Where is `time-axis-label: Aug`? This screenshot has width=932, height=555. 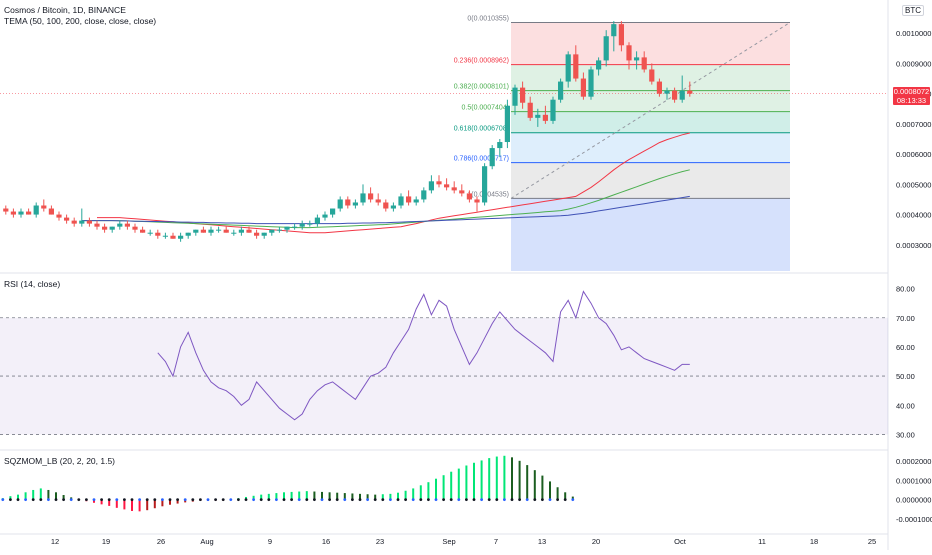
time-axis-label: Aug is located at coordinates (206, 541).